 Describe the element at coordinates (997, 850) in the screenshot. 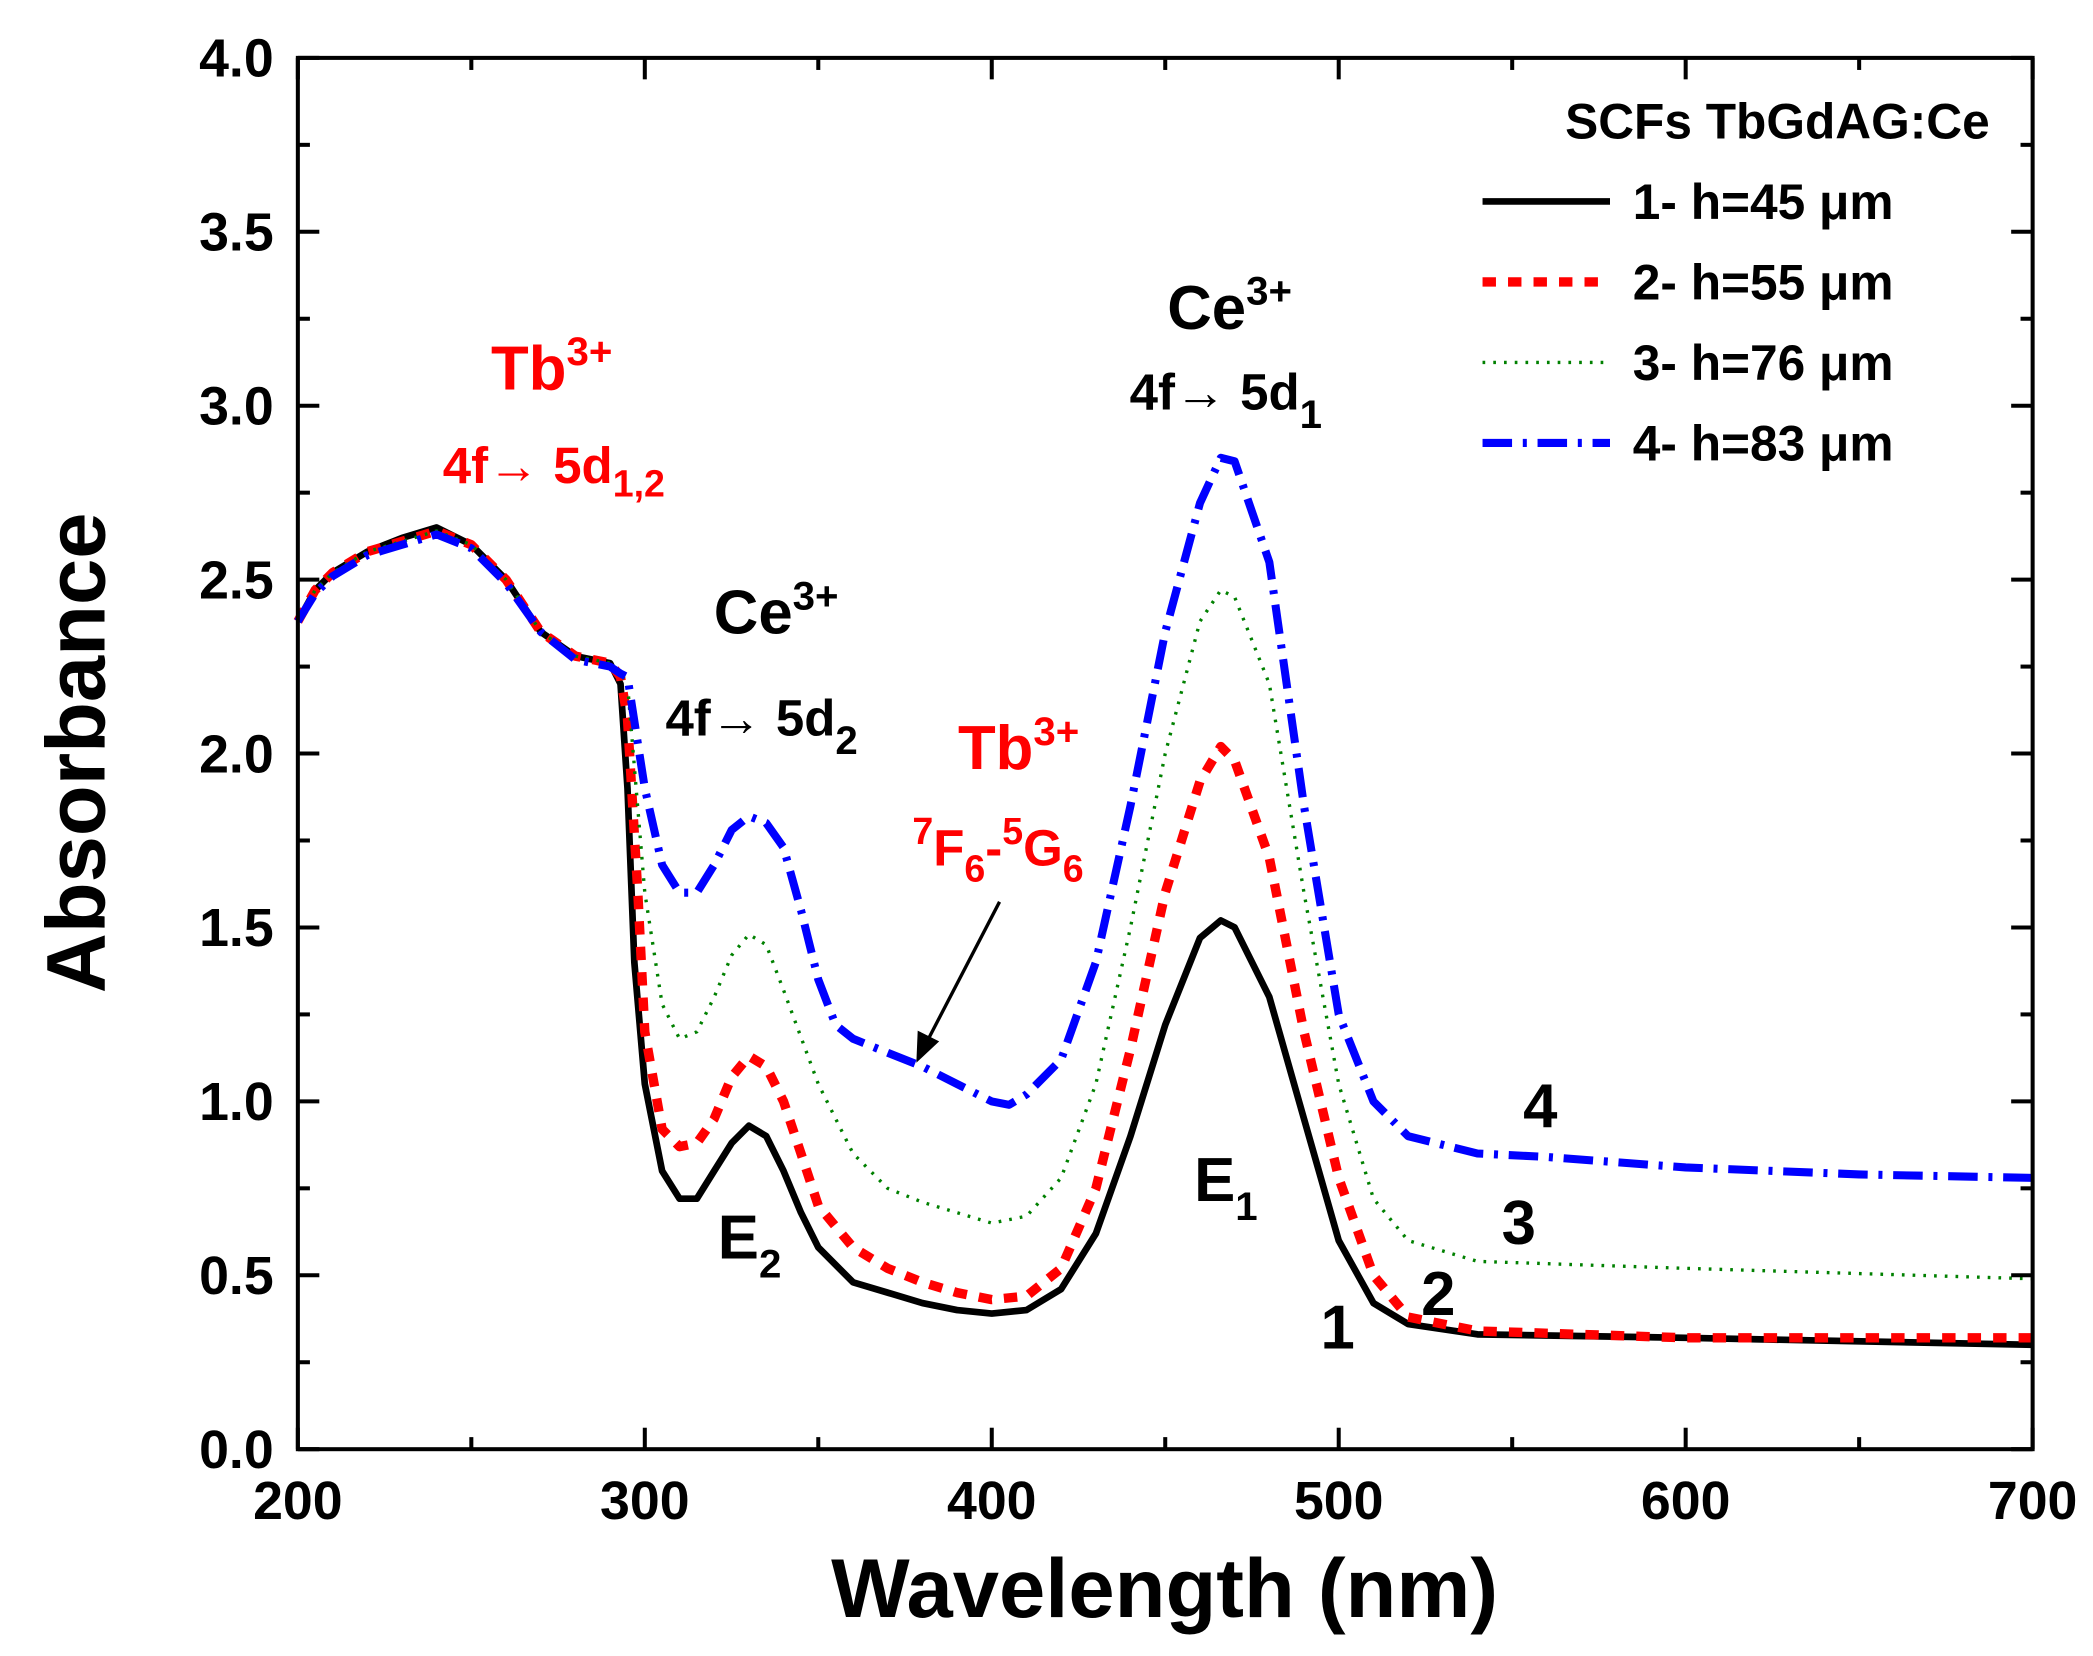

I see `annotation-tb-fg-transition: 7F6-5G6` at that location.